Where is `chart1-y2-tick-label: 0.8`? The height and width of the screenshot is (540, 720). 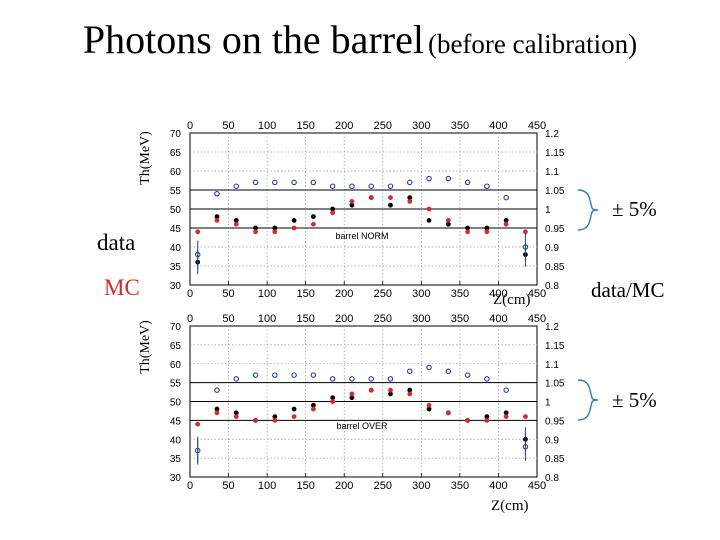
chart1-y2-tick-label: 0.8 is located at coordinates (552, 286).